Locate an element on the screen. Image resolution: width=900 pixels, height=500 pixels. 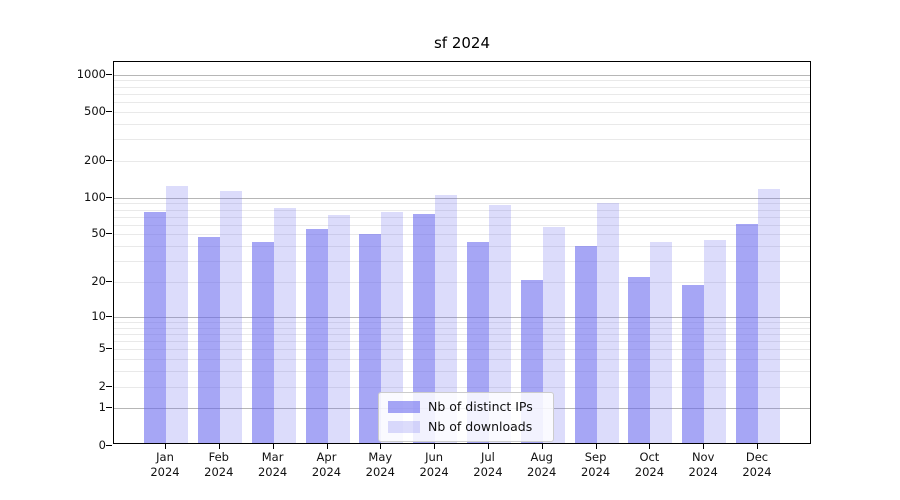
y-tick-label: 100 is located at coordinates (95, 196).